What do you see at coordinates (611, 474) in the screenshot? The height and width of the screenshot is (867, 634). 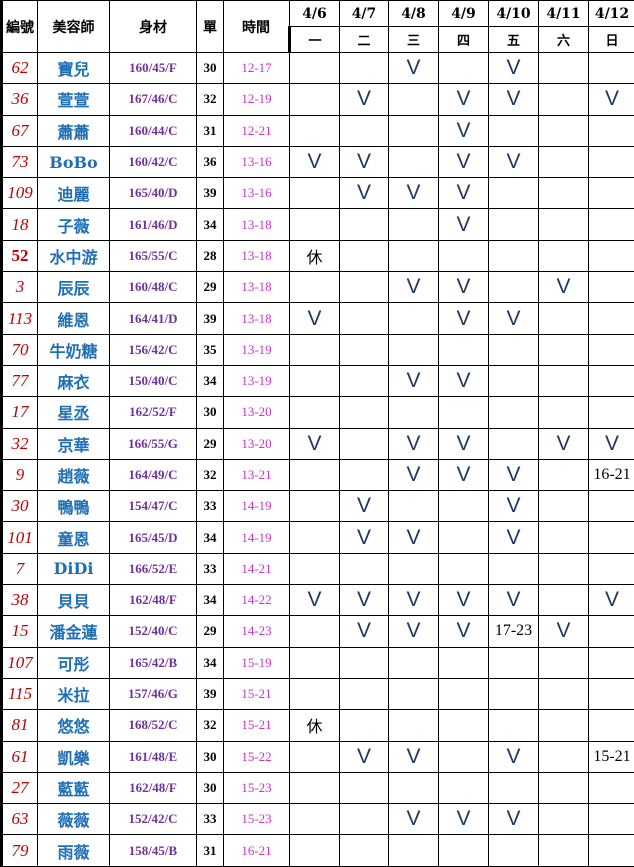 I see `day-cell: 16-21` at bounding box center [611, 474].